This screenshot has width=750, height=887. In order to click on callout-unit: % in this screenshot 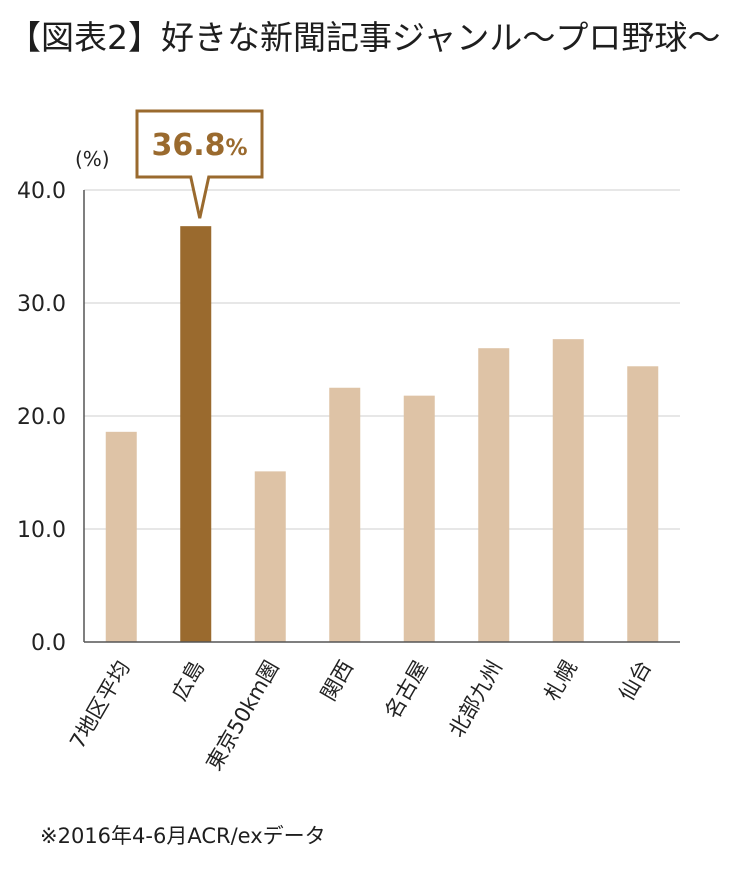, I will do `click(236, 148)`.